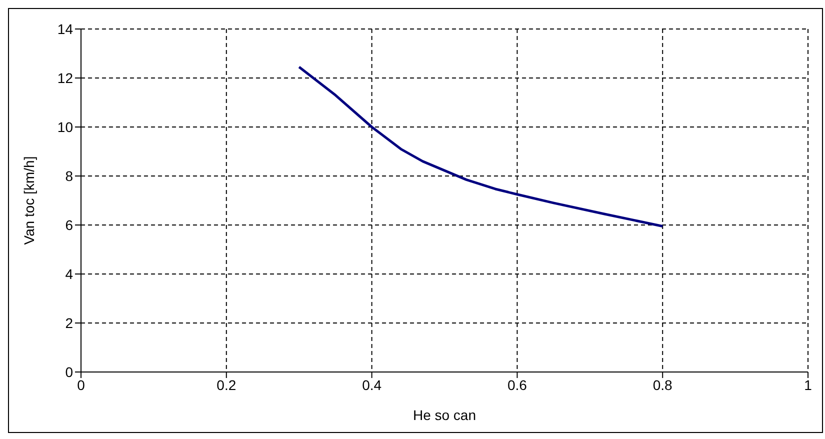 This screenshot has height=439, width=825. I want to click on x-axis-title: He so can, so click(444, 415).